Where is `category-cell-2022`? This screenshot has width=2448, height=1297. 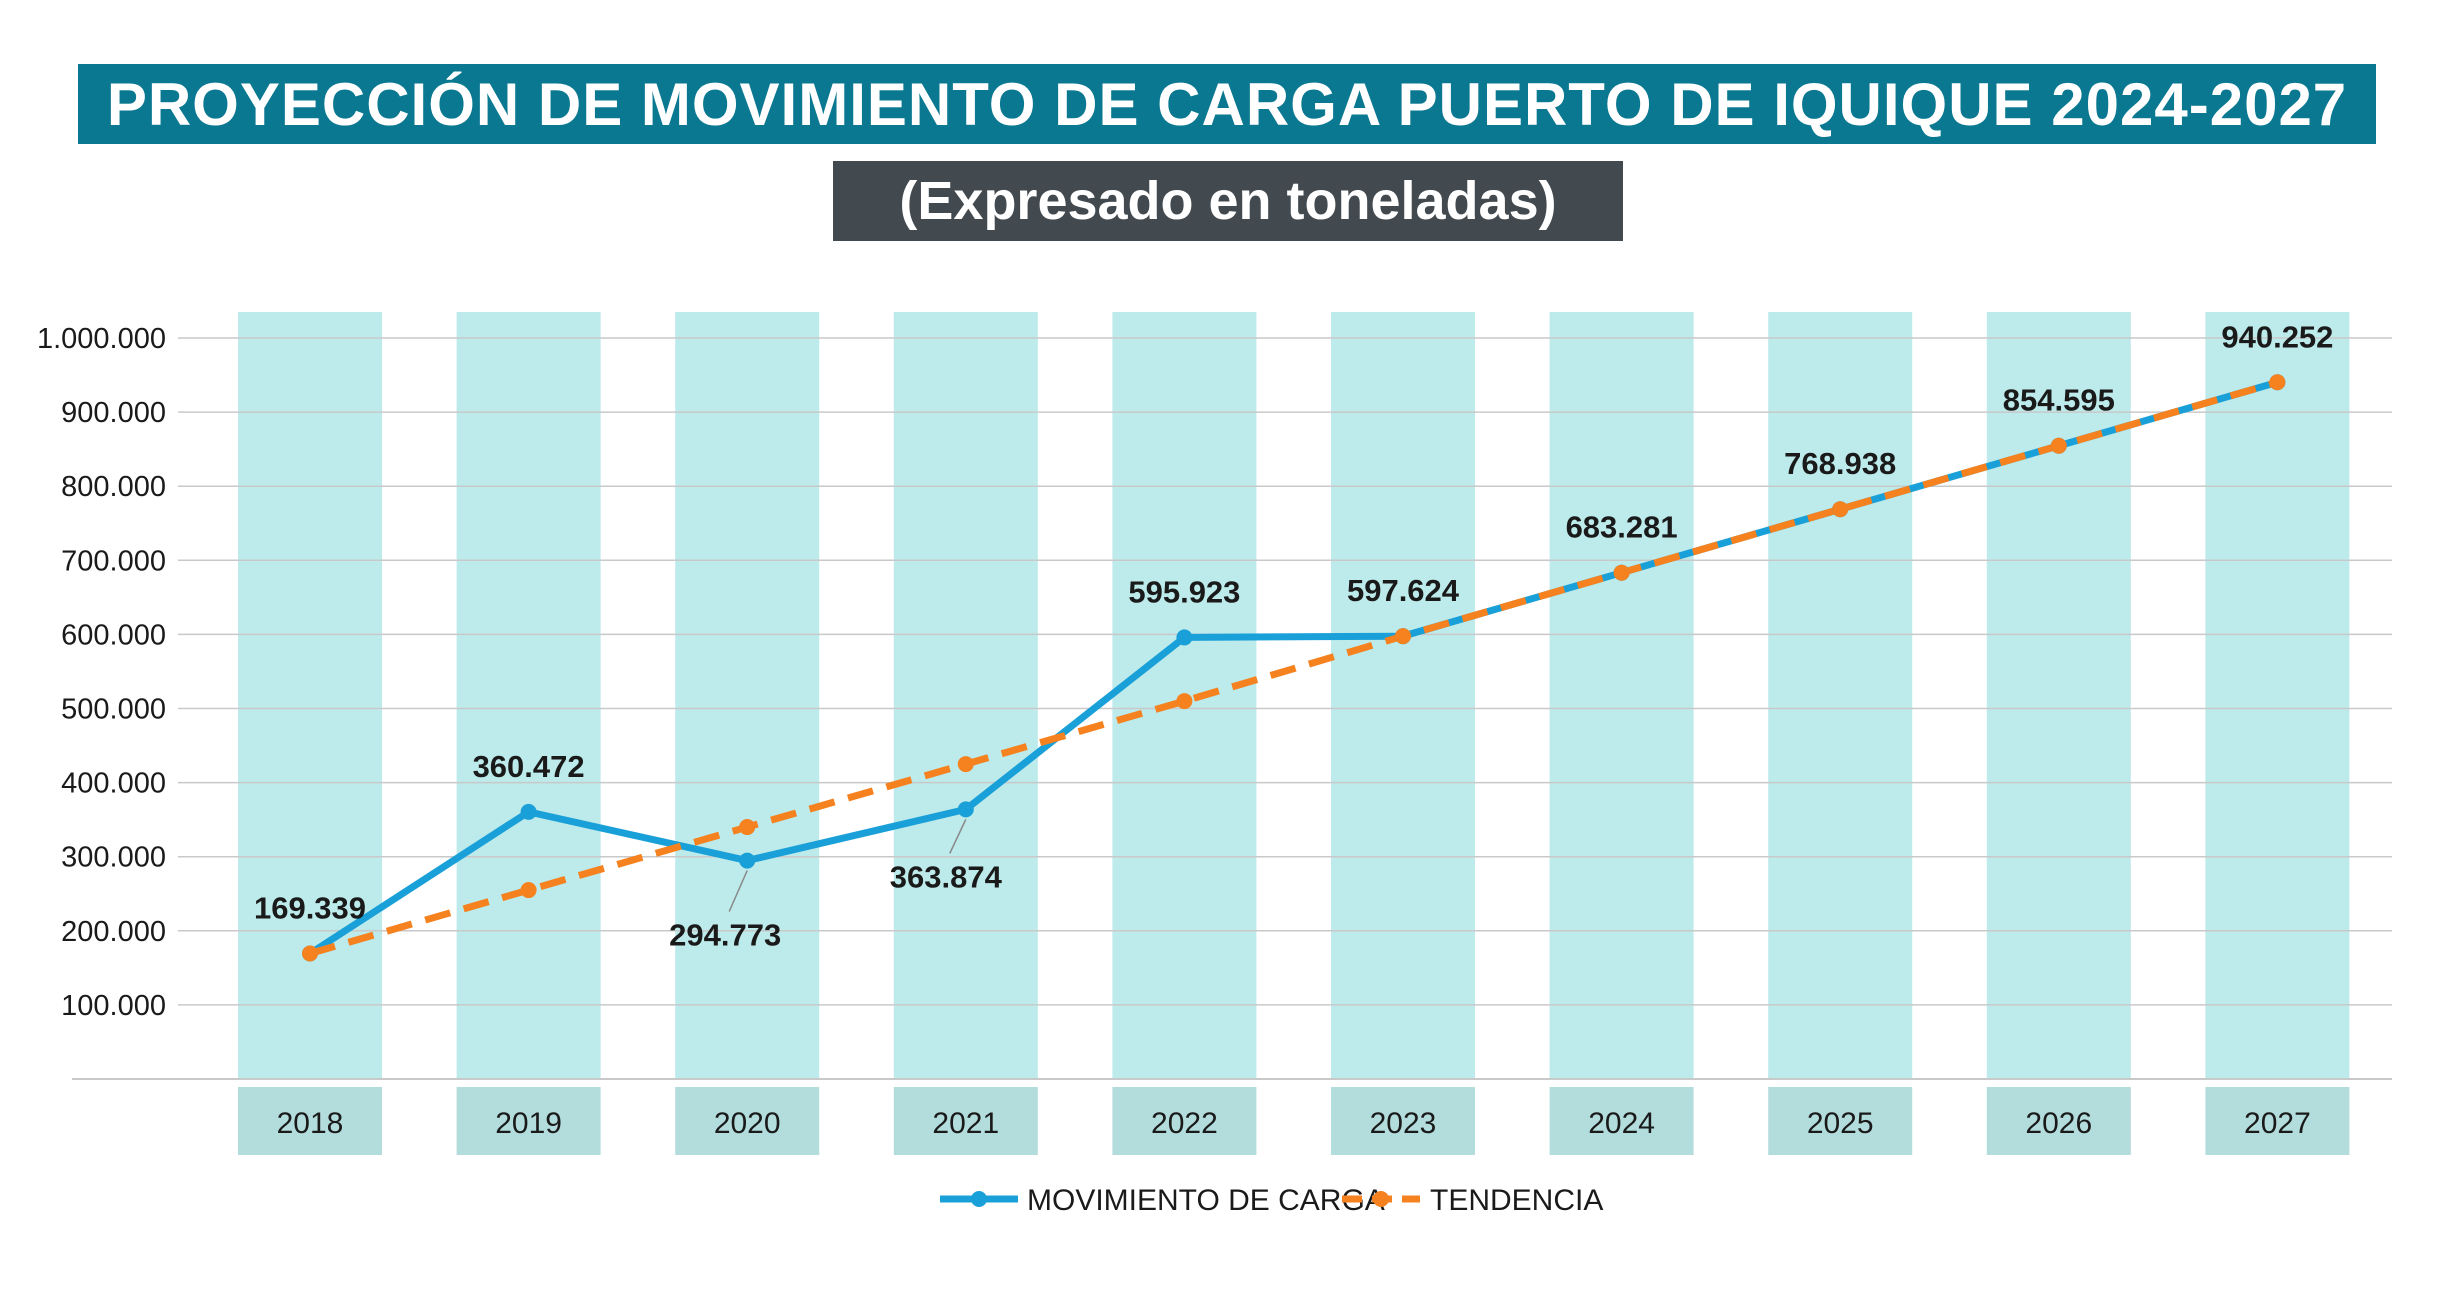 category-cell-2022 is located at coordinates (1184, 1121).